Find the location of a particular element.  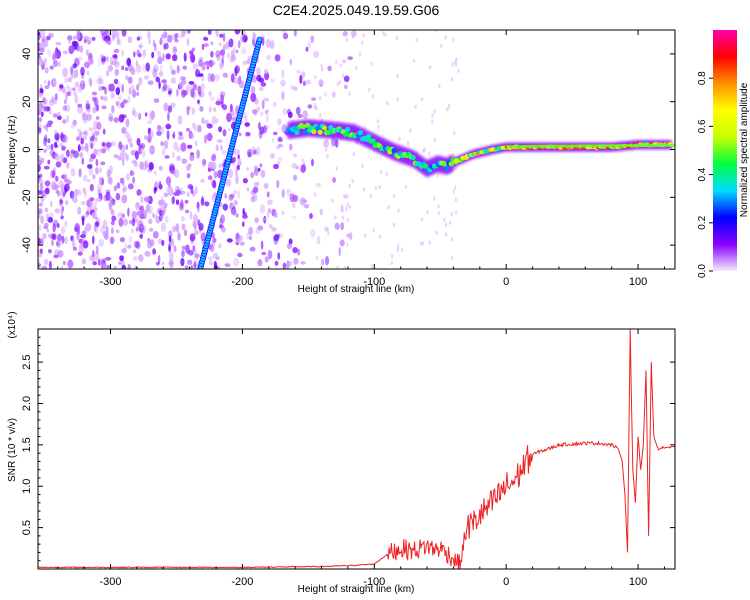

snr-y-axis-label: SNR (10 * v/v) is located at coordinates (12, 450).